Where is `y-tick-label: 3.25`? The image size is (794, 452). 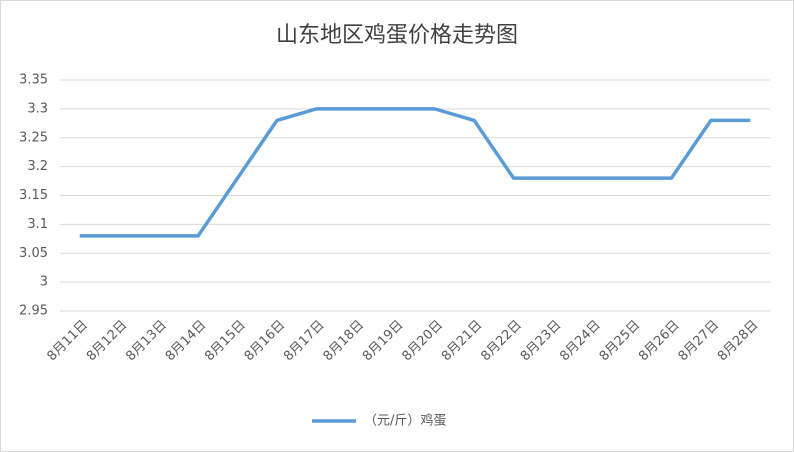
y-tick-label: 3.25 is located at coordinates (33, 137).